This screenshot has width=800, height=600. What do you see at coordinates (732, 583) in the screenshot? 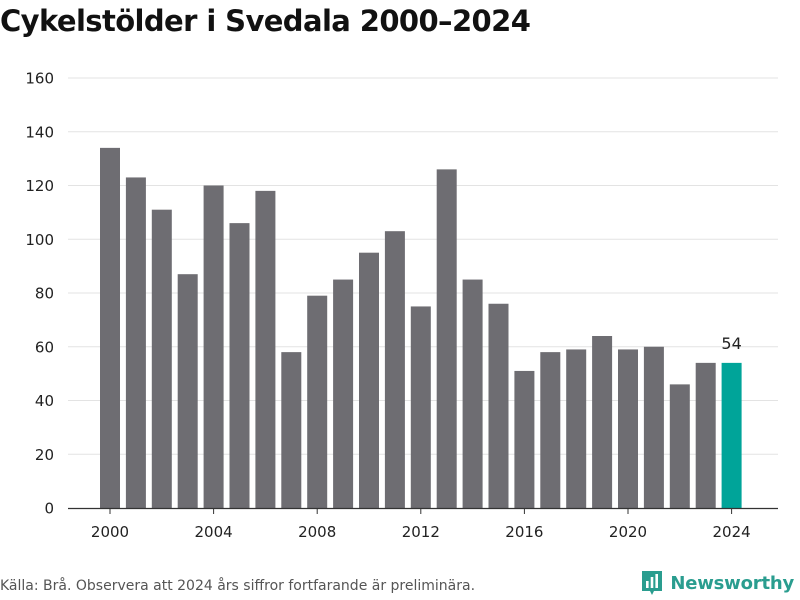
I see `logo-text: Newsworthy` at bounding box center [732, 583].